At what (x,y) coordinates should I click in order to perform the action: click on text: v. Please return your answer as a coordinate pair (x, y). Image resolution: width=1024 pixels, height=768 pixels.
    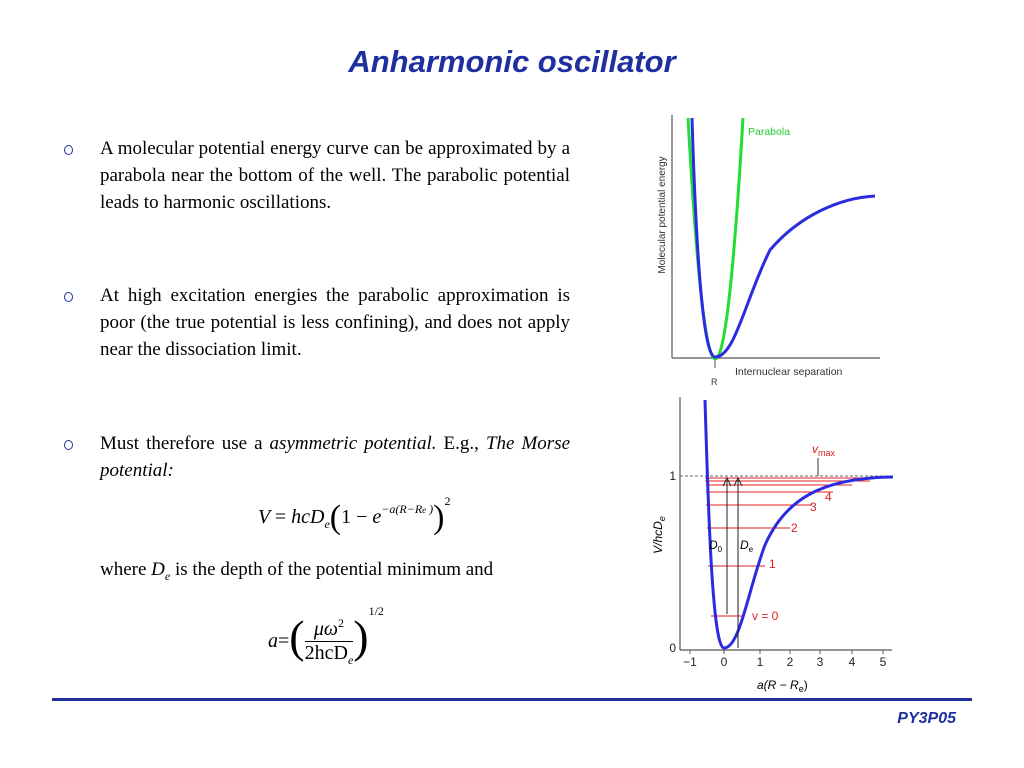
    Looking at the image, I should click on (815, 449).